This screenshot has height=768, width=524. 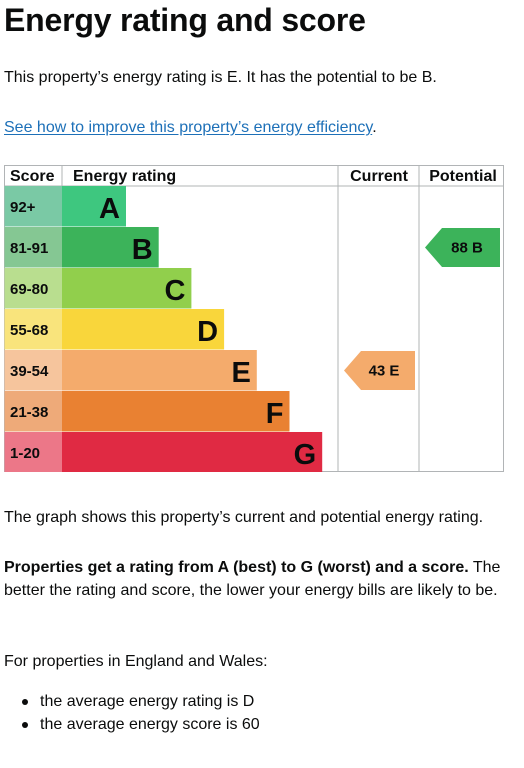 I want to click on score-cell-d, so click(x=33, y=329).